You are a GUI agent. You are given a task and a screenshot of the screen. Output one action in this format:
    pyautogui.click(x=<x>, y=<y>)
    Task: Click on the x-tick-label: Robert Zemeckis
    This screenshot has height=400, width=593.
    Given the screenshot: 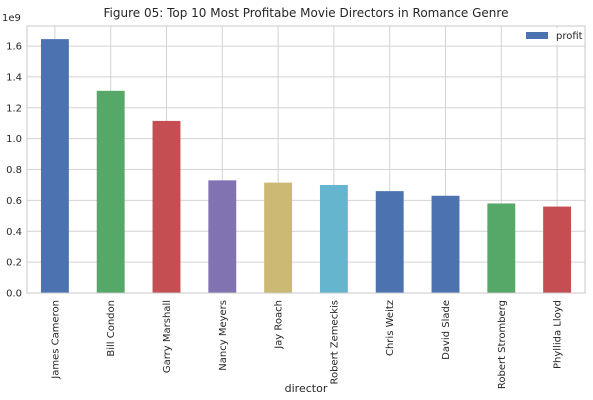 What is the action you would take?
    pyautogui.click(x=334, y=342)
    